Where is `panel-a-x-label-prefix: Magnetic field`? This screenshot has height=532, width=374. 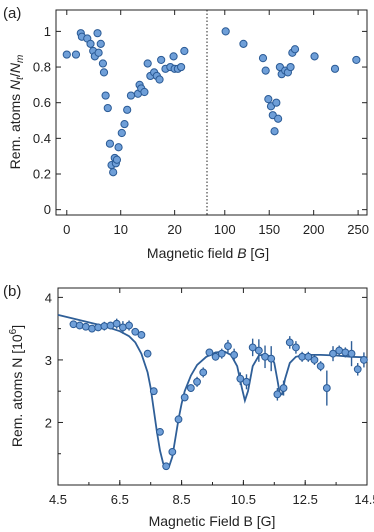 panel-a-x-label-prefix: Magnetic field is located at coordinates (192, 253).